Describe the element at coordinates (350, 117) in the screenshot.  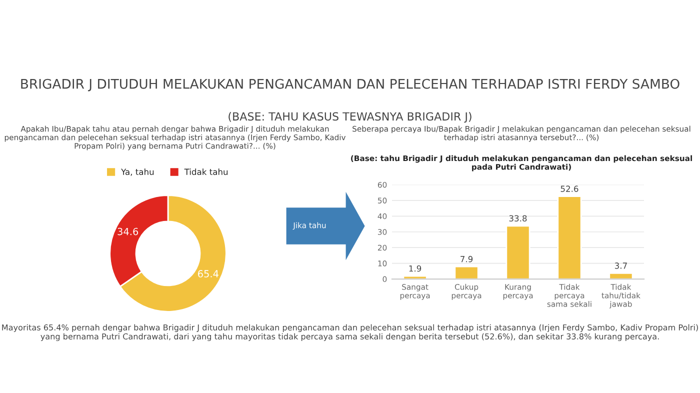
I see `text: (BASE: TAHU KASUS TEWASNYA BRIGADIR J)` at that location.